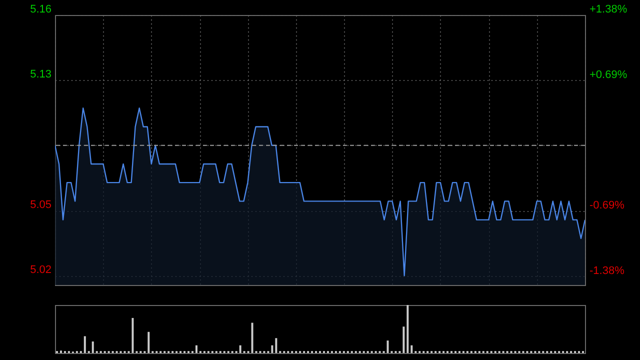 This screenshot has height=360, width=640. I want to click on y-tick-label: 5.05, so click(41, 205).